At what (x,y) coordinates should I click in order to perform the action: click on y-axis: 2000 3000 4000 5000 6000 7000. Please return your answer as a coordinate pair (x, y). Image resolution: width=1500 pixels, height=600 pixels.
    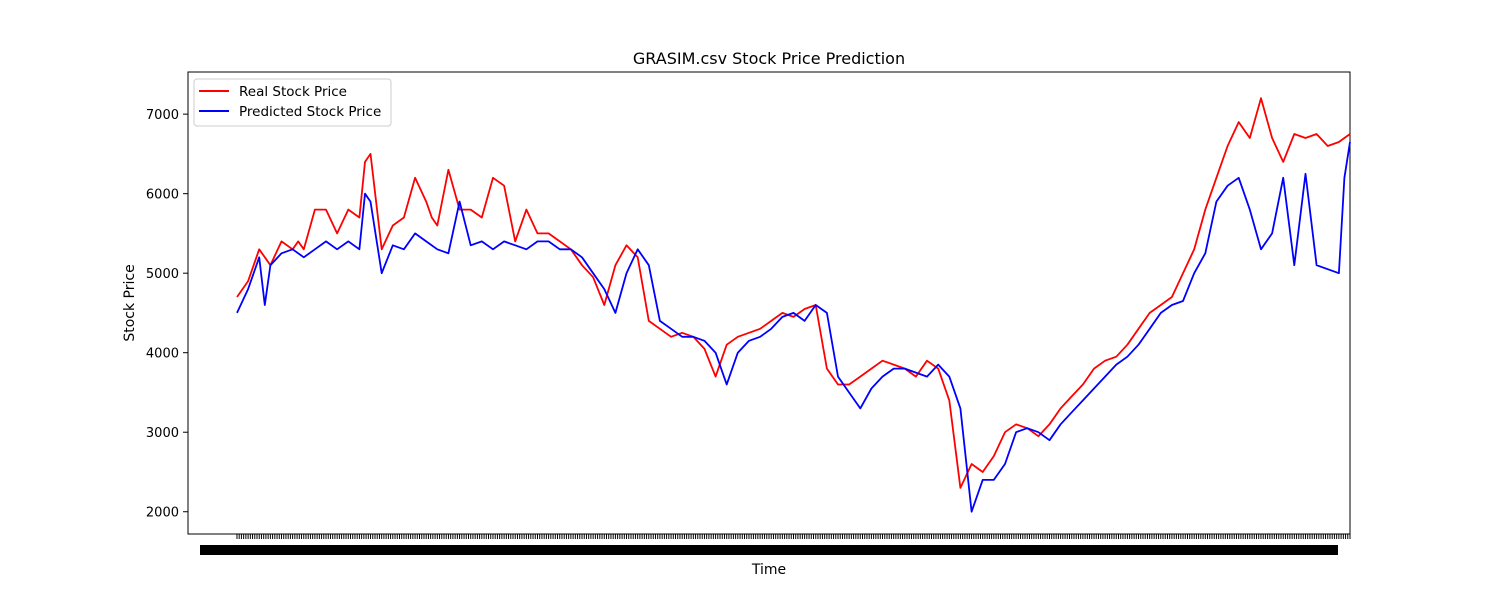
    Looking at the image, I should click on (167, 314).